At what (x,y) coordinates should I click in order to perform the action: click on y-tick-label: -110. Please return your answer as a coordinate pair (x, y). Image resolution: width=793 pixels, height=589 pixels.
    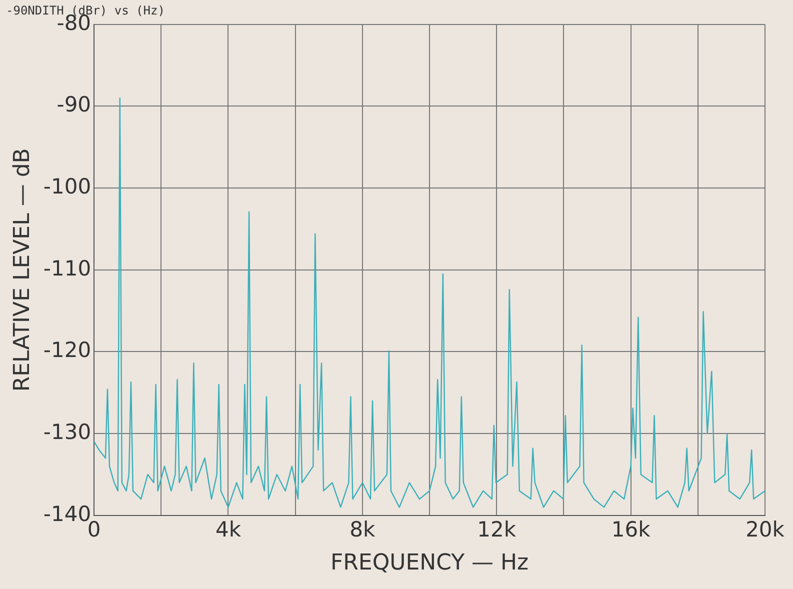
    Looking at the image, I should click on (67, 268).